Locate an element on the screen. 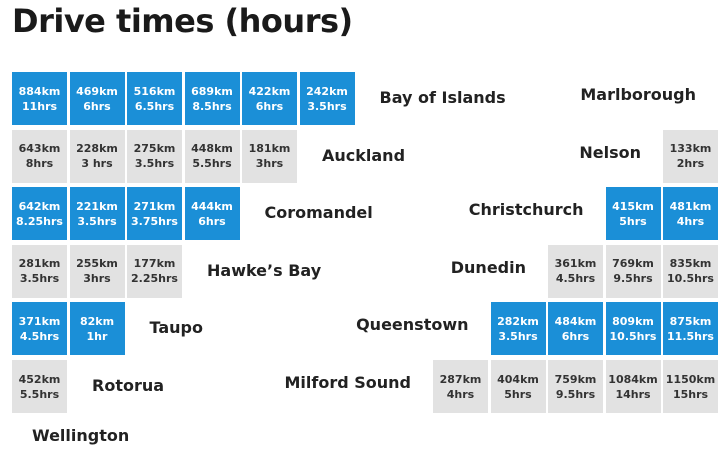  time: 8.25hrs is located at coordinates (39, 221).